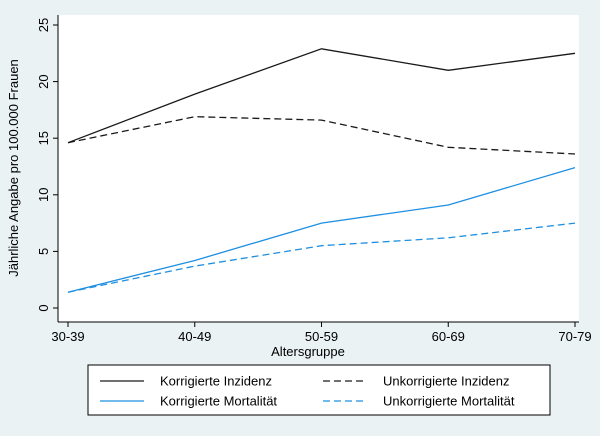  I want to click on x-tick-label: 60-69, so click(448, 336).